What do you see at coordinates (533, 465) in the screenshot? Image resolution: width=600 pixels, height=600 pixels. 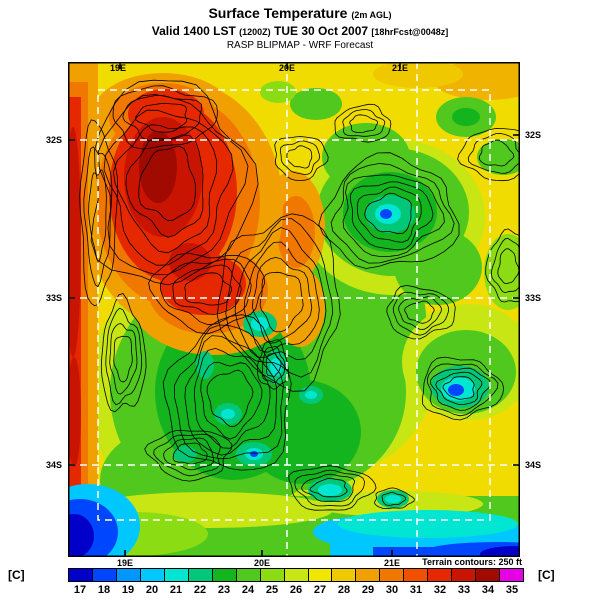 I see `lat-label-right-34s: 34S` at bounding box center [533, 465].